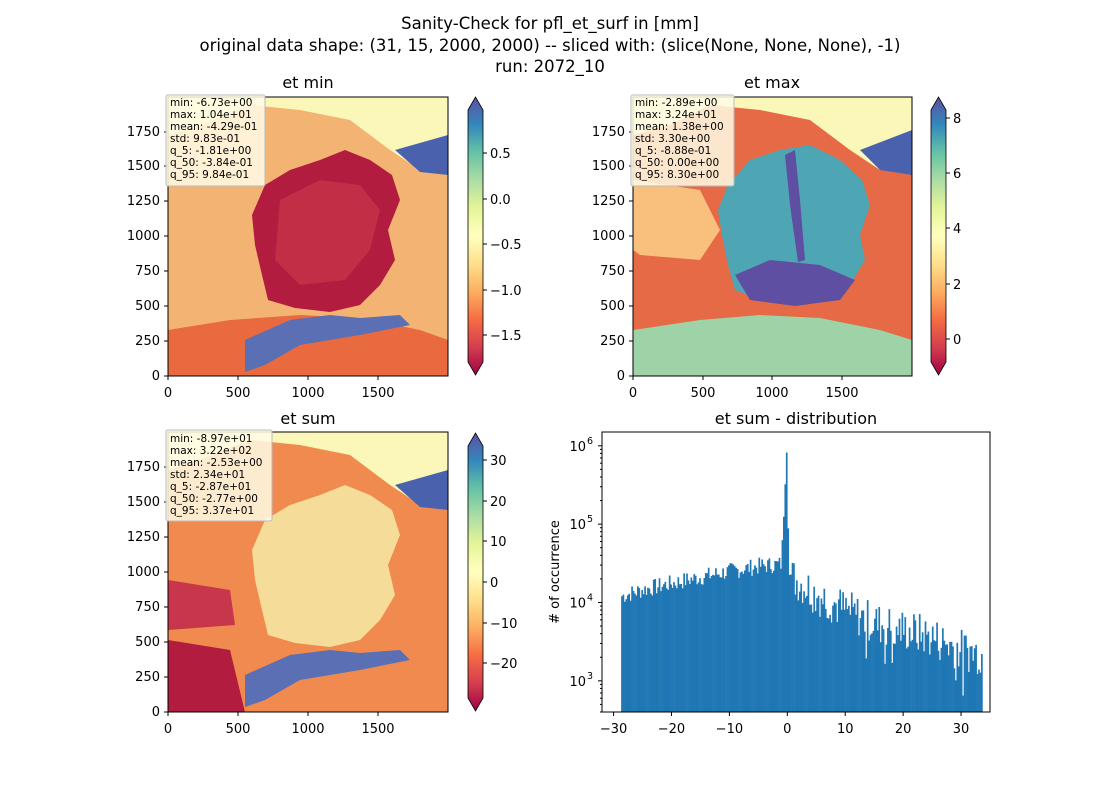 This screenshot has height=800, width=1100. I want to click on x-tick-label: 1000, so click(307, 393).